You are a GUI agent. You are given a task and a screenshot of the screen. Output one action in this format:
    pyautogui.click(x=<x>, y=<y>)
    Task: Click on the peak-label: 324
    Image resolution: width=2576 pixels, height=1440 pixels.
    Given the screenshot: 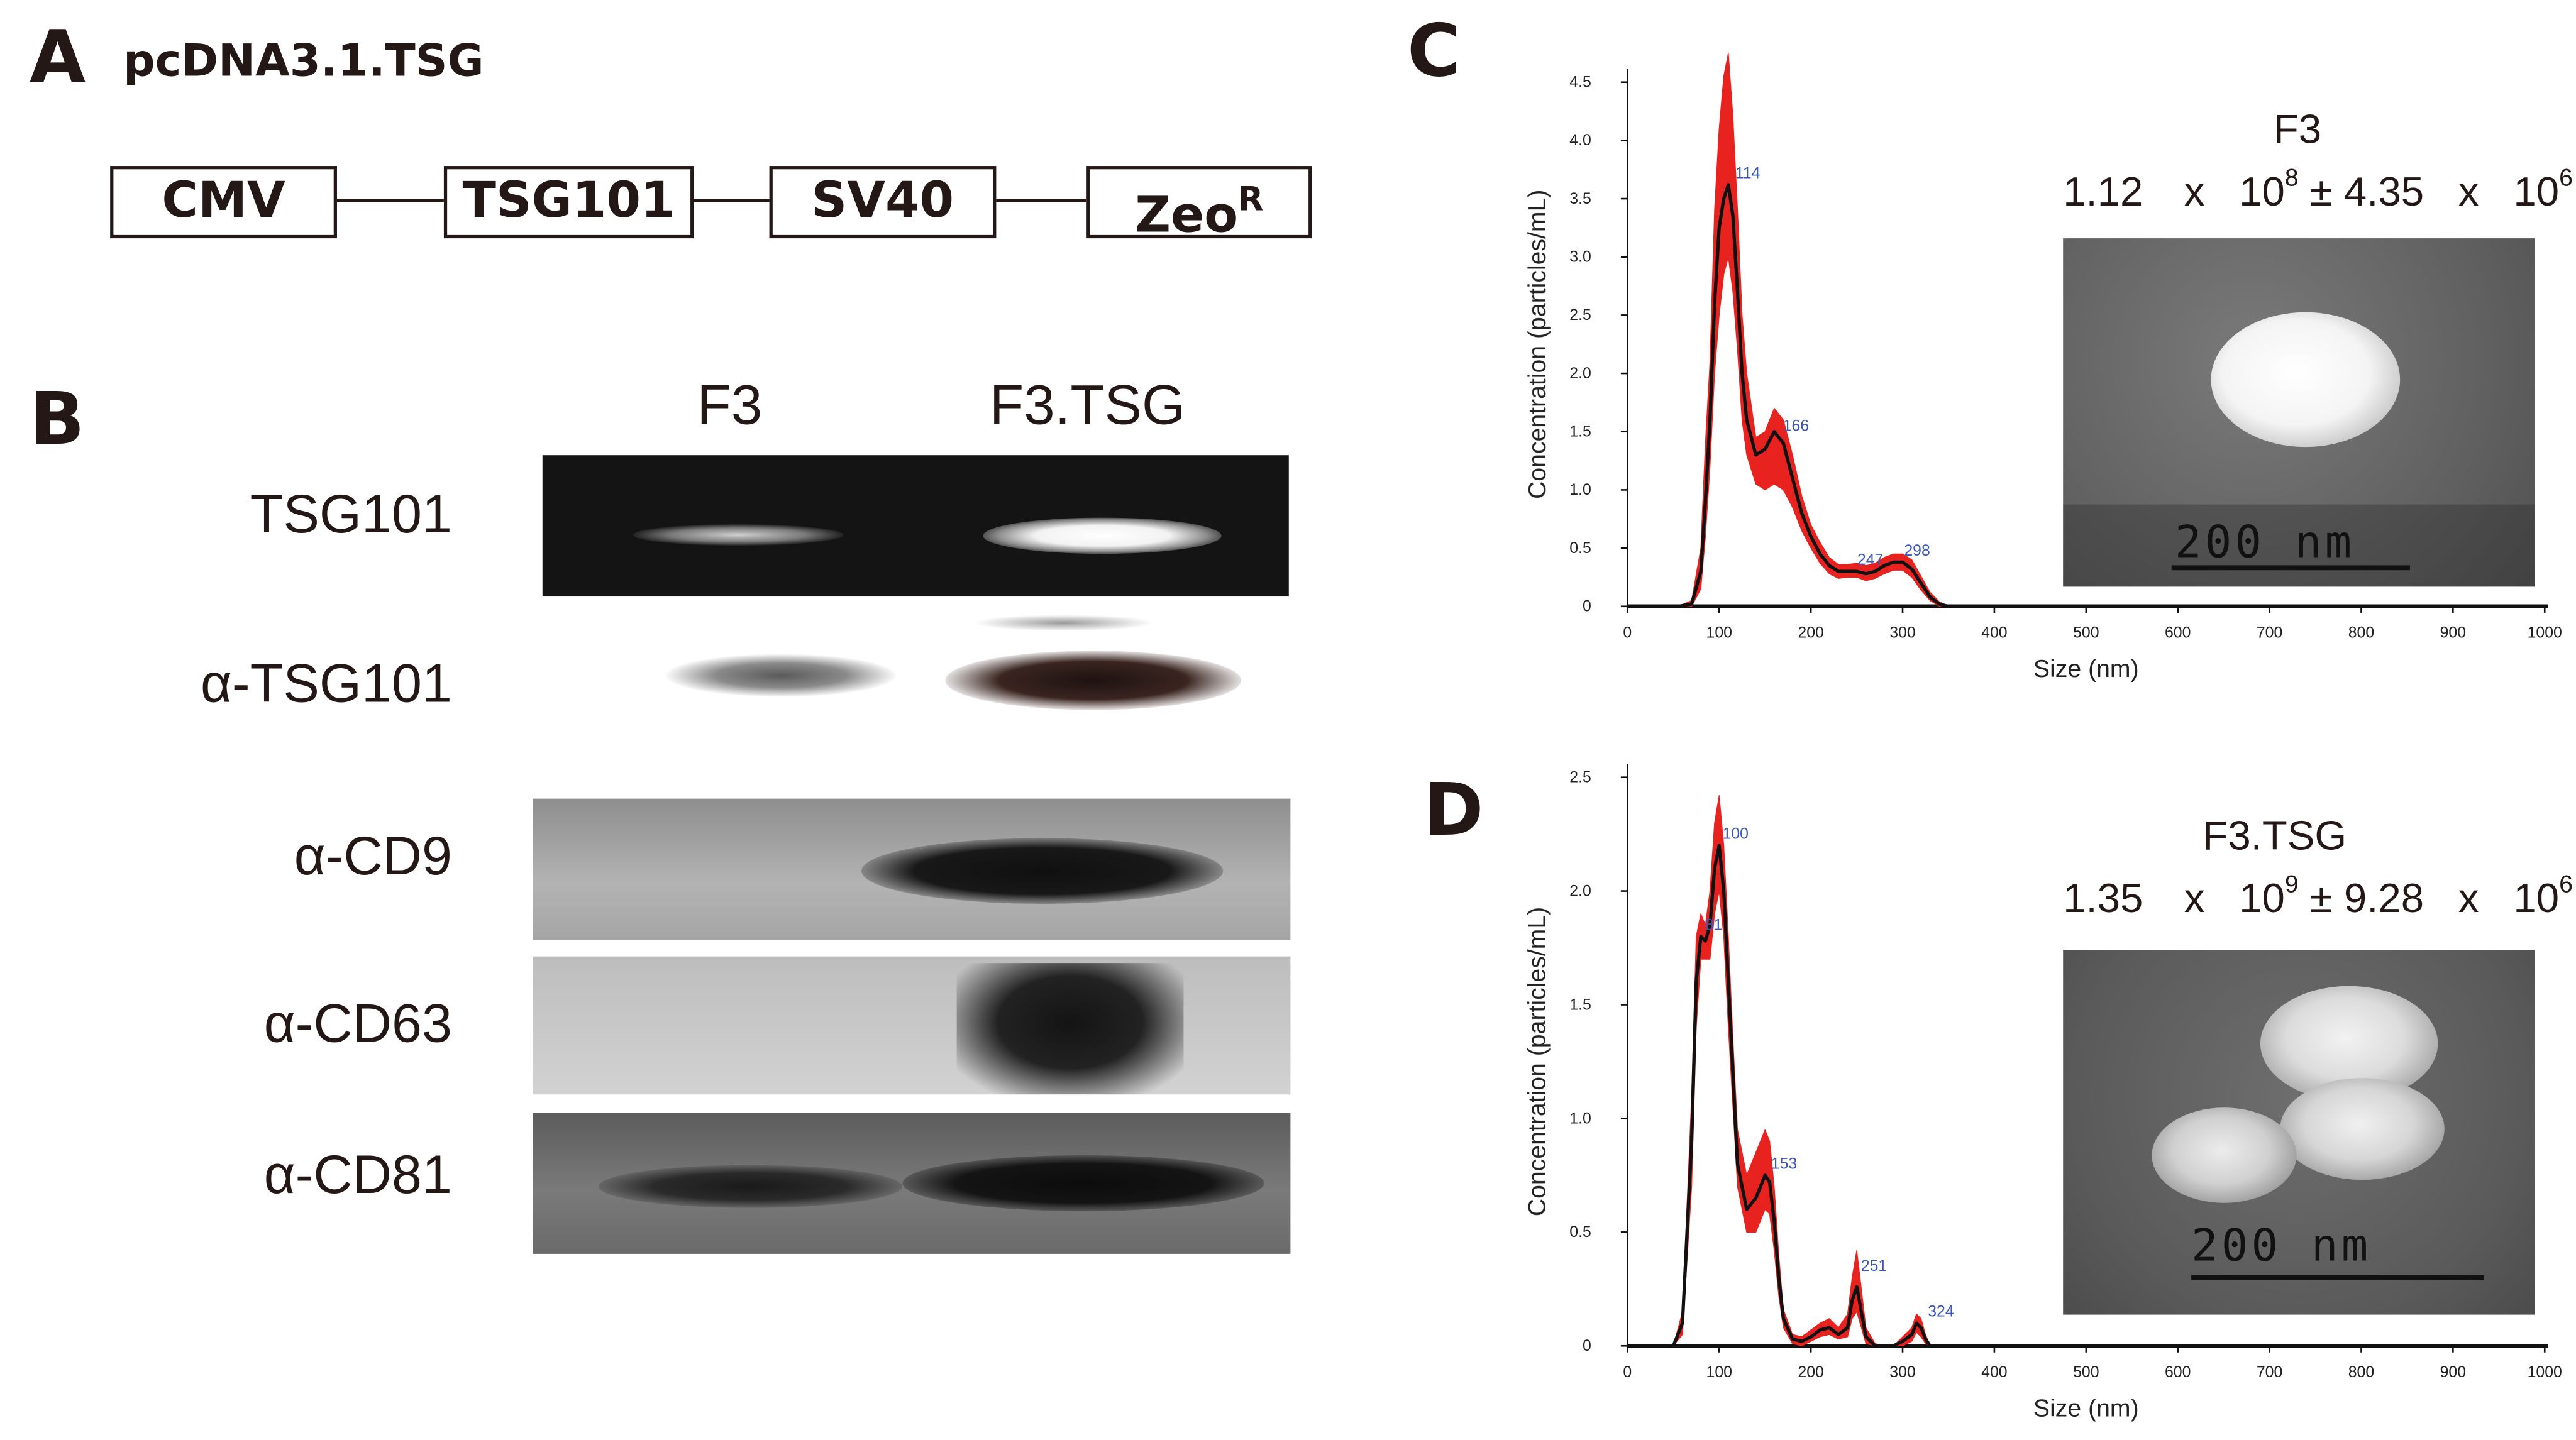 What is the action you would take?
    pyautogui.click(x=1941, y=1312)
    